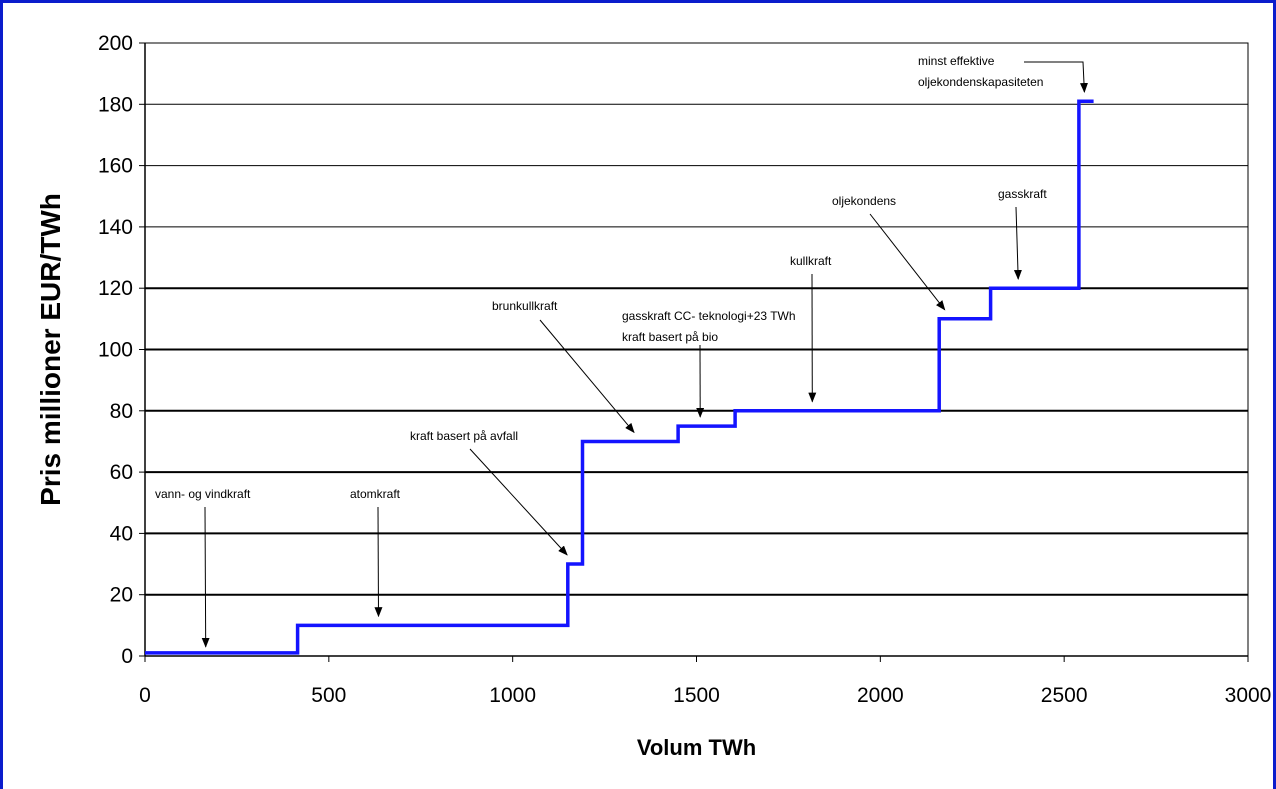 Image resolution: width=1276 pixels, height=789 pixels. Describe the element at coordinates (811, 261) in the screenshot. I see `annotation-label: kullkraft` at that location.